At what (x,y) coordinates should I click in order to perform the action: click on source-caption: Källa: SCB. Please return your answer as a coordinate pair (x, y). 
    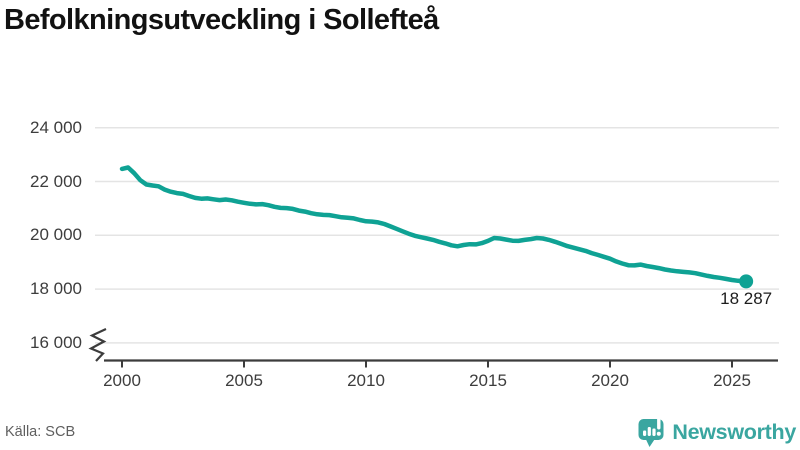
    Looking at the image, I should click on (40, 432).